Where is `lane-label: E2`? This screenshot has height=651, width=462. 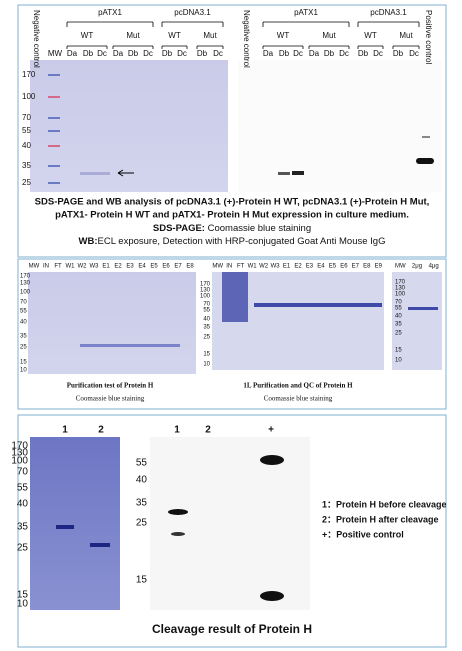 lane-label: E2 is located at coordinates (118, 267).